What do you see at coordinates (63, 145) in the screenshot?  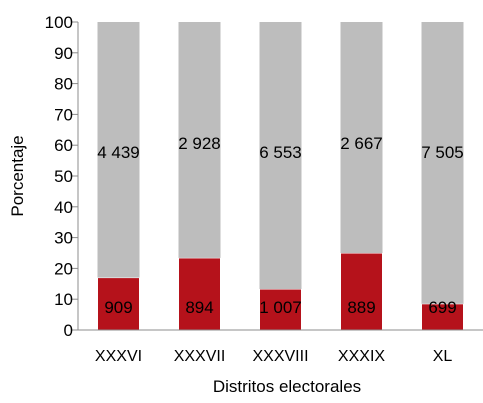 I see `y-tick-label-60: 60` at bounding box center [63, 145].